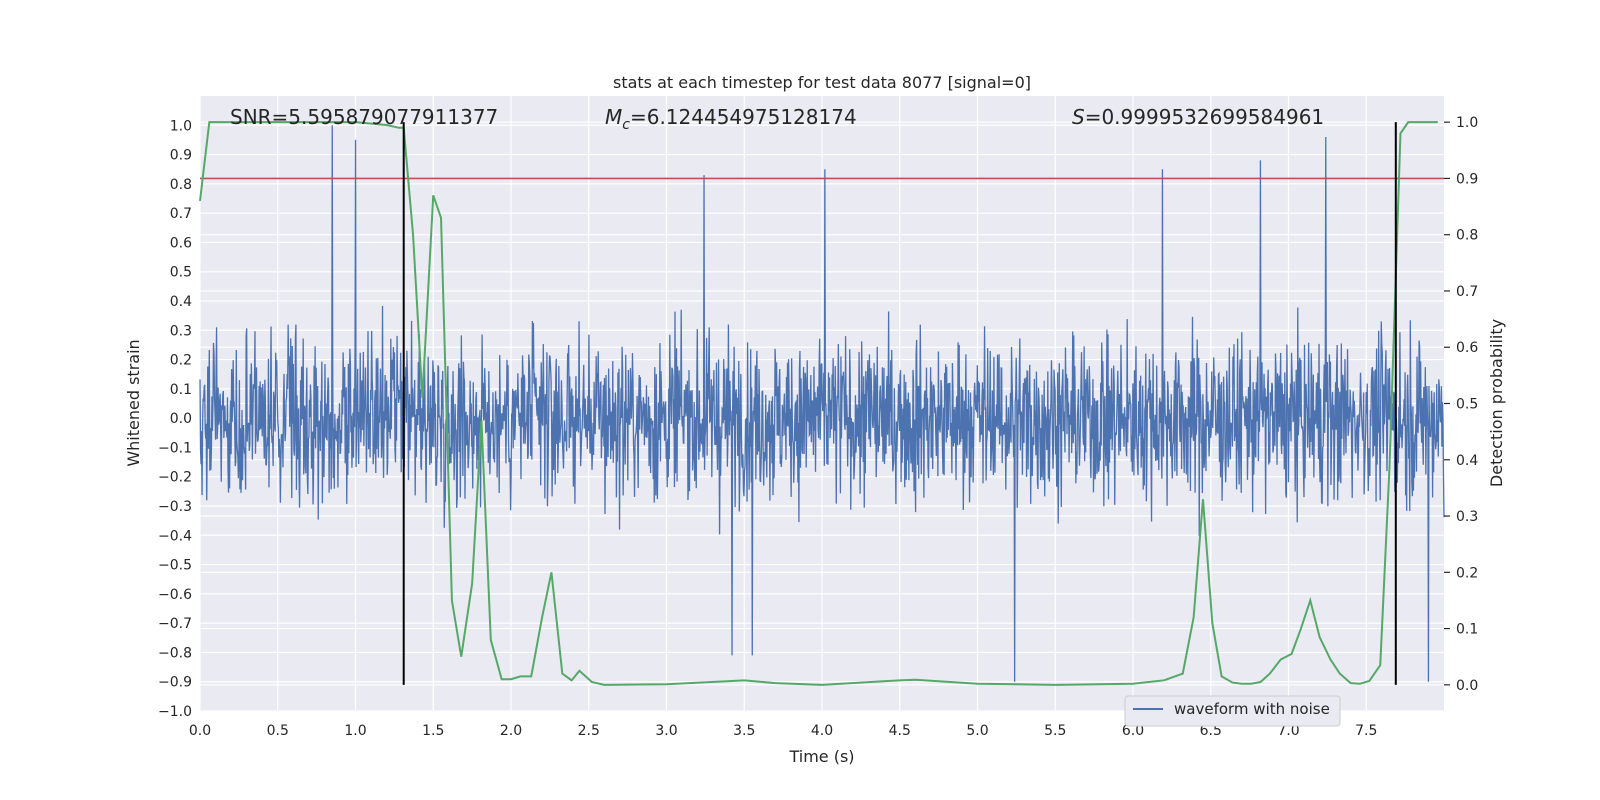  I want to click on x-tick-label: 0.0, so click(200, 731).